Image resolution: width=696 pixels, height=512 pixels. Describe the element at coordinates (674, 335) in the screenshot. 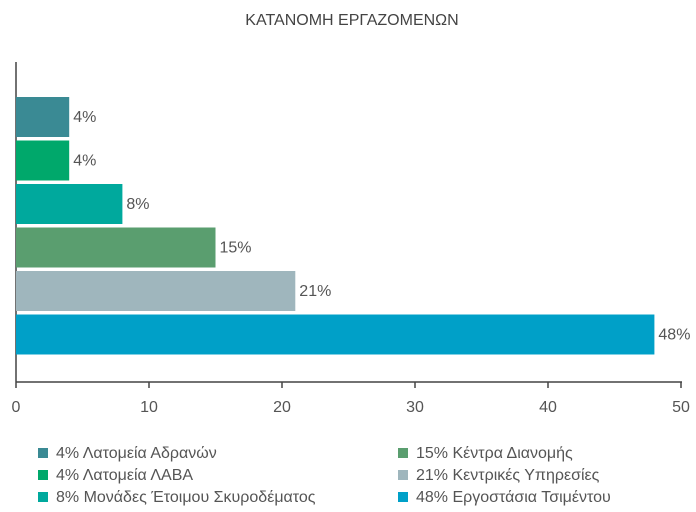

I see `data-label: 48%` at that location.